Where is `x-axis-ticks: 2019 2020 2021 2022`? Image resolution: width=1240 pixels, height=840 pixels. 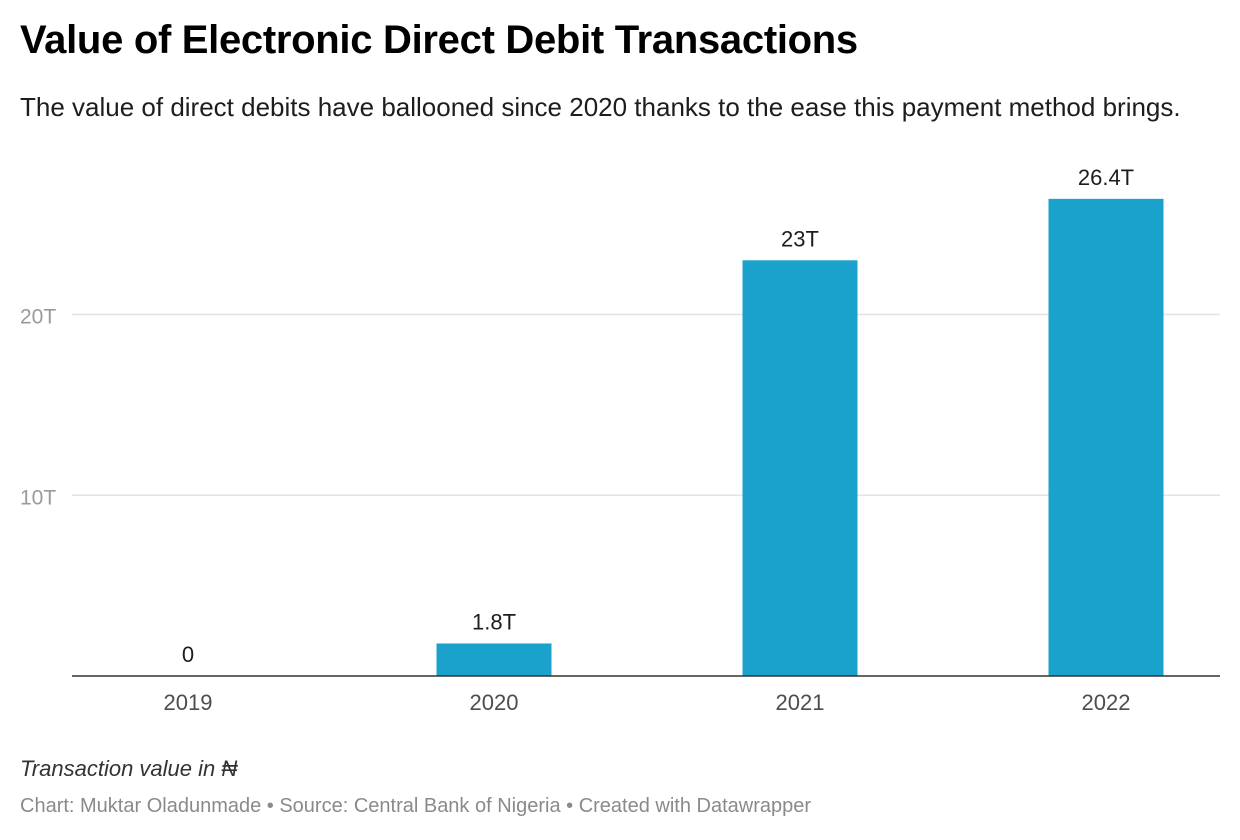 x-axis-ticks: 2019 2020 2021 2022 is located at coordinates (647, 702).